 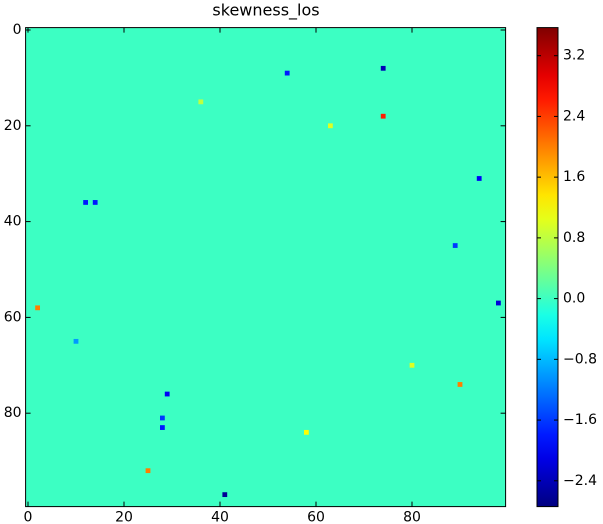 I want to click on y-tick-label: 60, so click(x=13, y=317).